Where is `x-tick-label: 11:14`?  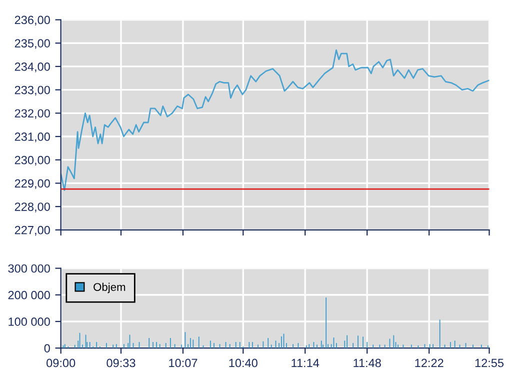 x-tick-label: 11:14 is located at coordinates (306, 363).